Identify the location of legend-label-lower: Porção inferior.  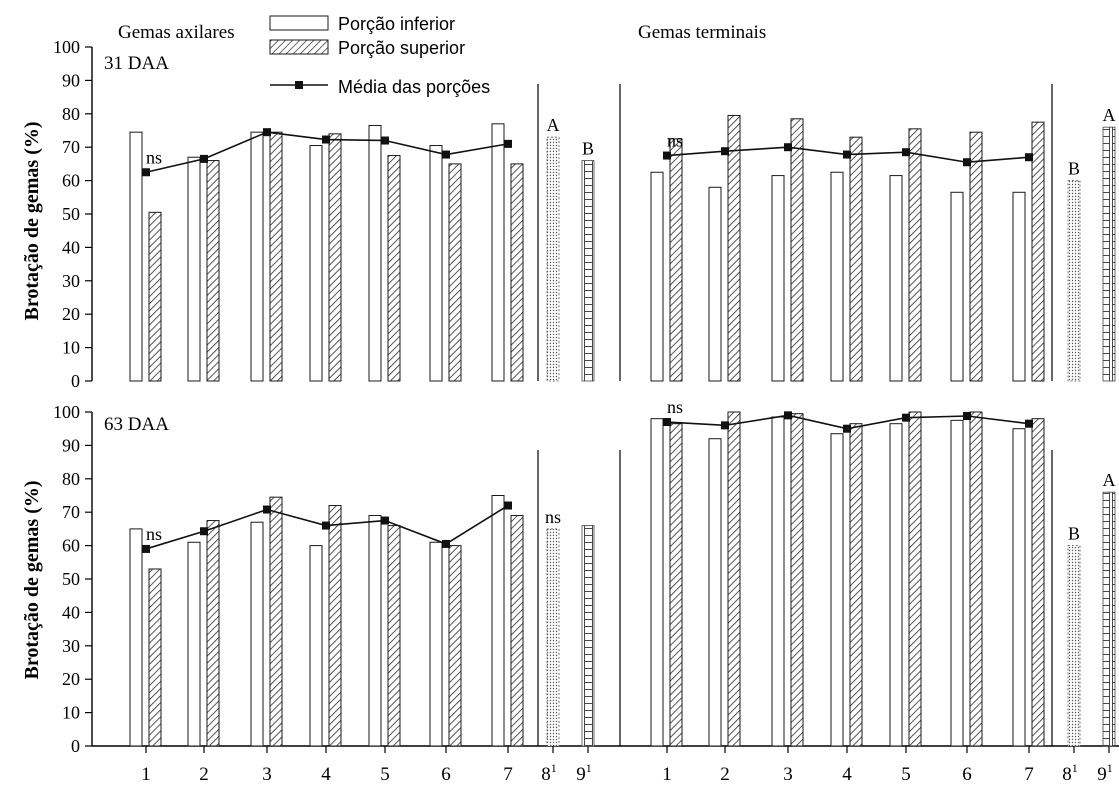
(396, 24).